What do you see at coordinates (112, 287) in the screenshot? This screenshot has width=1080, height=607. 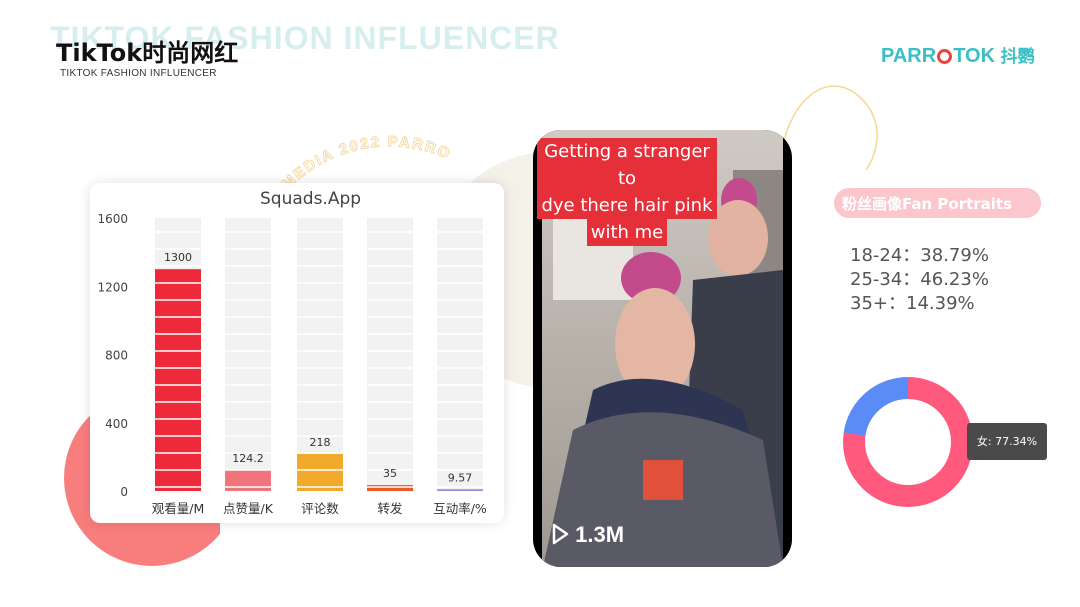 I see `y-tick-label: 1200` at bounding box center [112, 287].